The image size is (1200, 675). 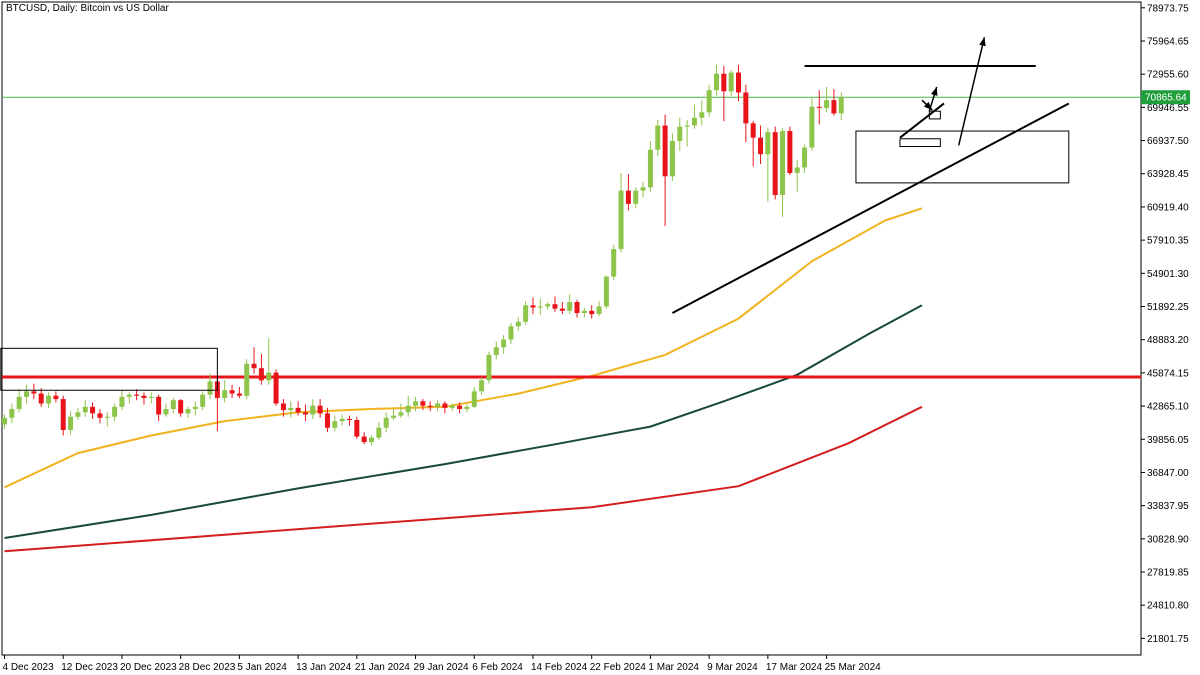 I want to click on y-tick-label: 39856.05, so click(x=1168, y=440).